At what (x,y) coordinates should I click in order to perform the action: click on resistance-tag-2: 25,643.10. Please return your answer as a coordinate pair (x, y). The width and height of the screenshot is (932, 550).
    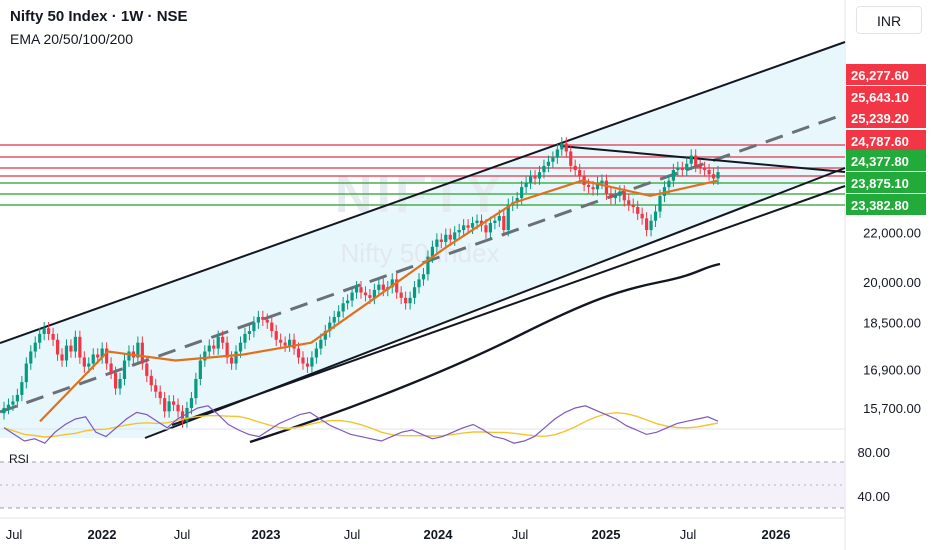
    Looking at the image, I should click on (880, 97).